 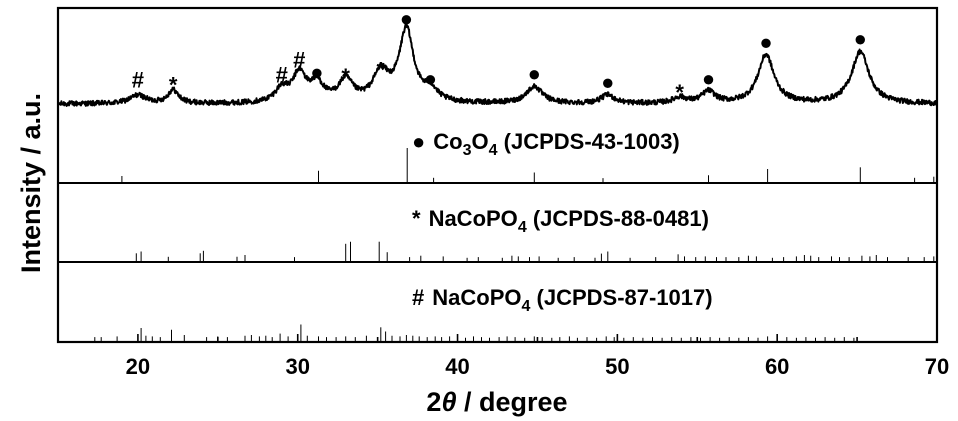 What do you see at coordinates (297, 366) in the screenshot?
I see `x-tick-label: 30` at bounding box center [297, 366].